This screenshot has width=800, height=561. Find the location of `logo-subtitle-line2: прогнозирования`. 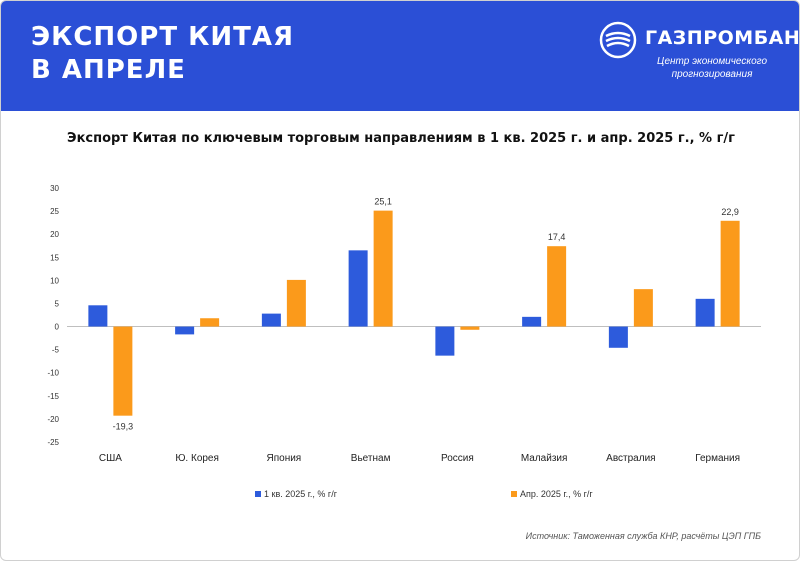

logo-subtitle-line2: прогнозирования is located at coordinates (712, 74).